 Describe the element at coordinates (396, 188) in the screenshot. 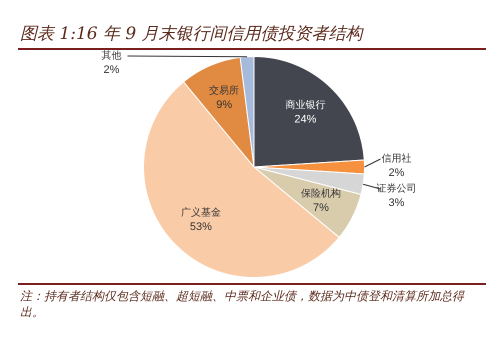

I see `slice-label: 证券公司` at that location.